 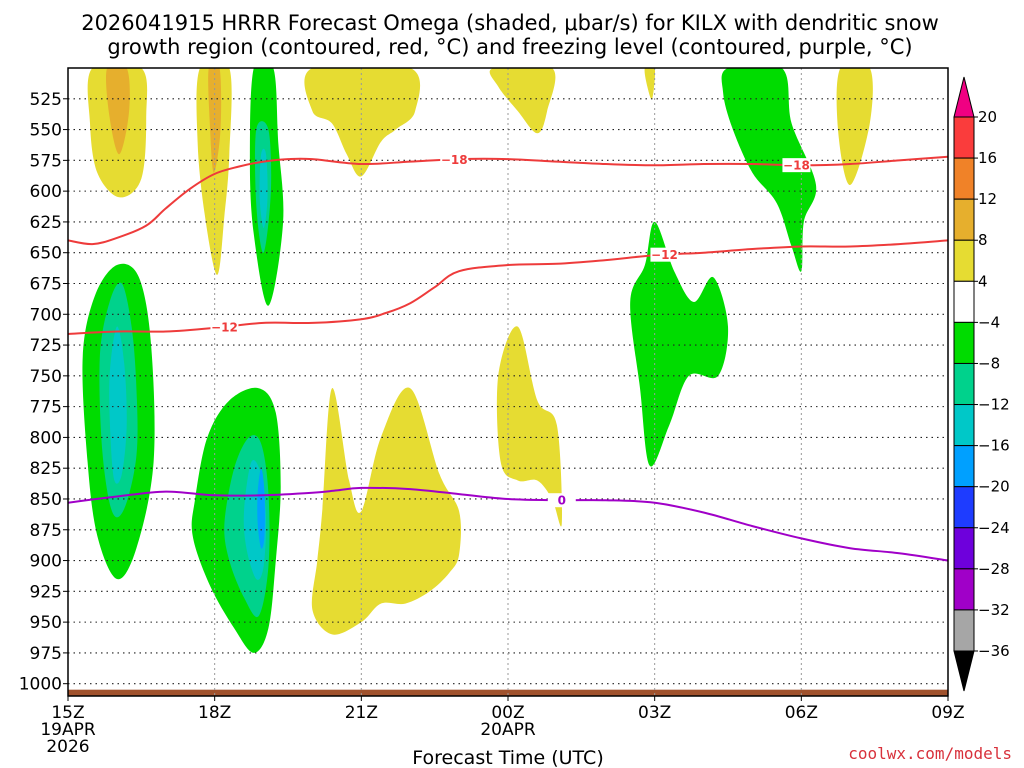 I want to click on contour-label-freezing: 0, so click(x=562, y=501).